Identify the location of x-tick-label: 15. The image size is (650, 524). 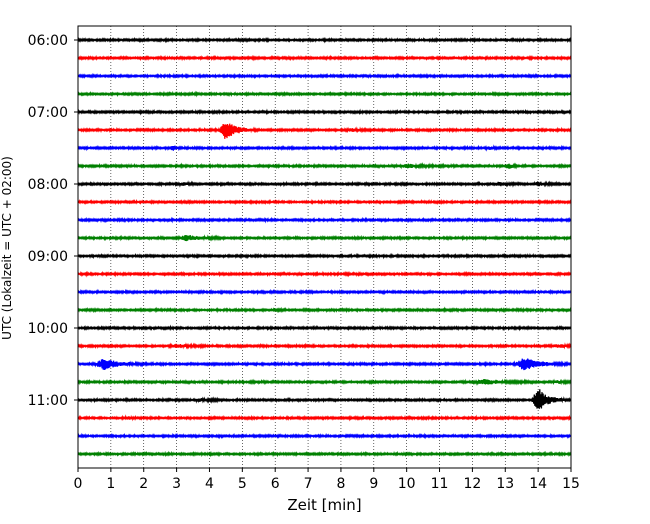
(571, 484).